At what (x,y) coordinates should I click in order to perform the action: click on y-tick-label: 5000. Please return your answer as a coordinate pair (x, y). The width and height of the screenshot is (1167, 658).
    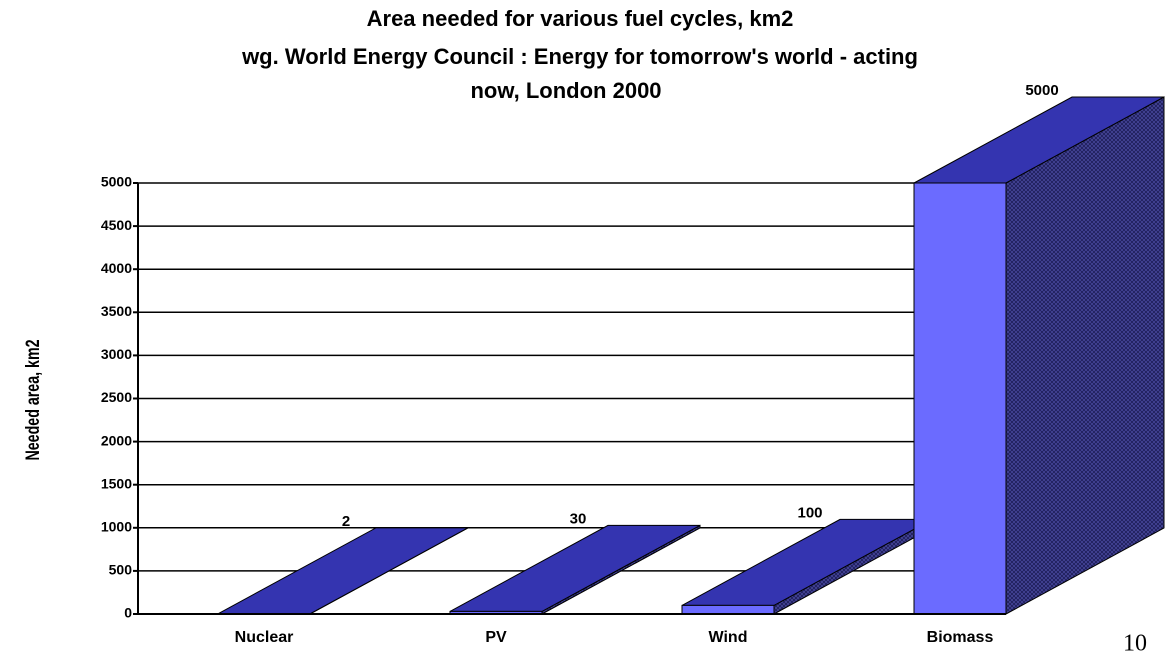
    Looking at the image, I should click on (116, 182).